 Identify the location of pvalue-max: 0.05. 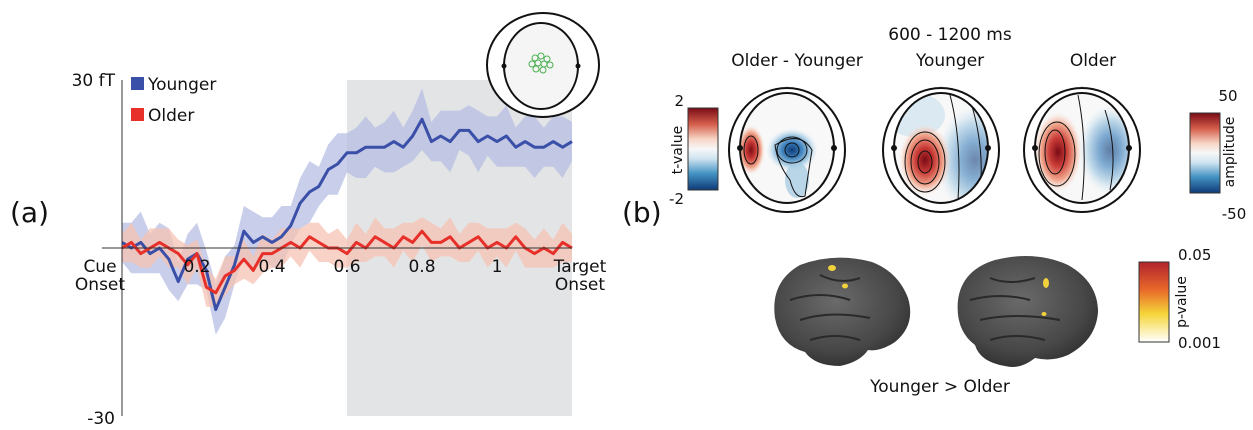
(1194, 255).